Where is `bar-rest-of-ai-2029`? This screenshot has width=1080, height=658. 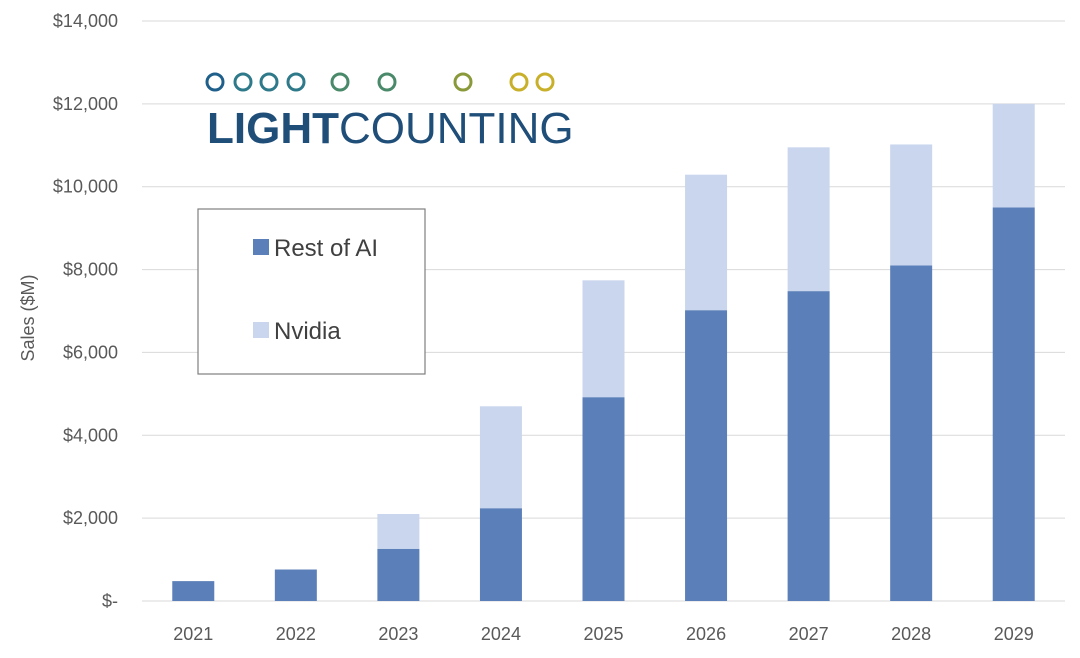 bar-rest-of-ai-2029 is located at coordinates (1013, 404).